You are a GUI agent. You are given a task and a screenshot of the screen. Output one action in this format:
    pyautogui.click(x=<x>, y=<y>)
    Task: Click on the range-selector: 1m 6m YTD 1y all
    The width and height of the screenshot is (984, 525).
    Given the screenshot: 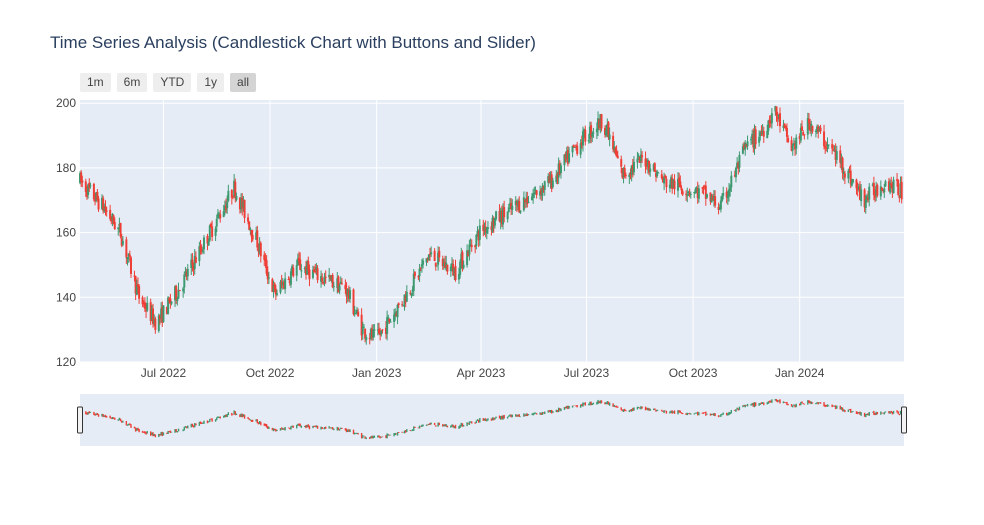 What is the action you would take?
    pyautogui.click(x=168, y=82)
    